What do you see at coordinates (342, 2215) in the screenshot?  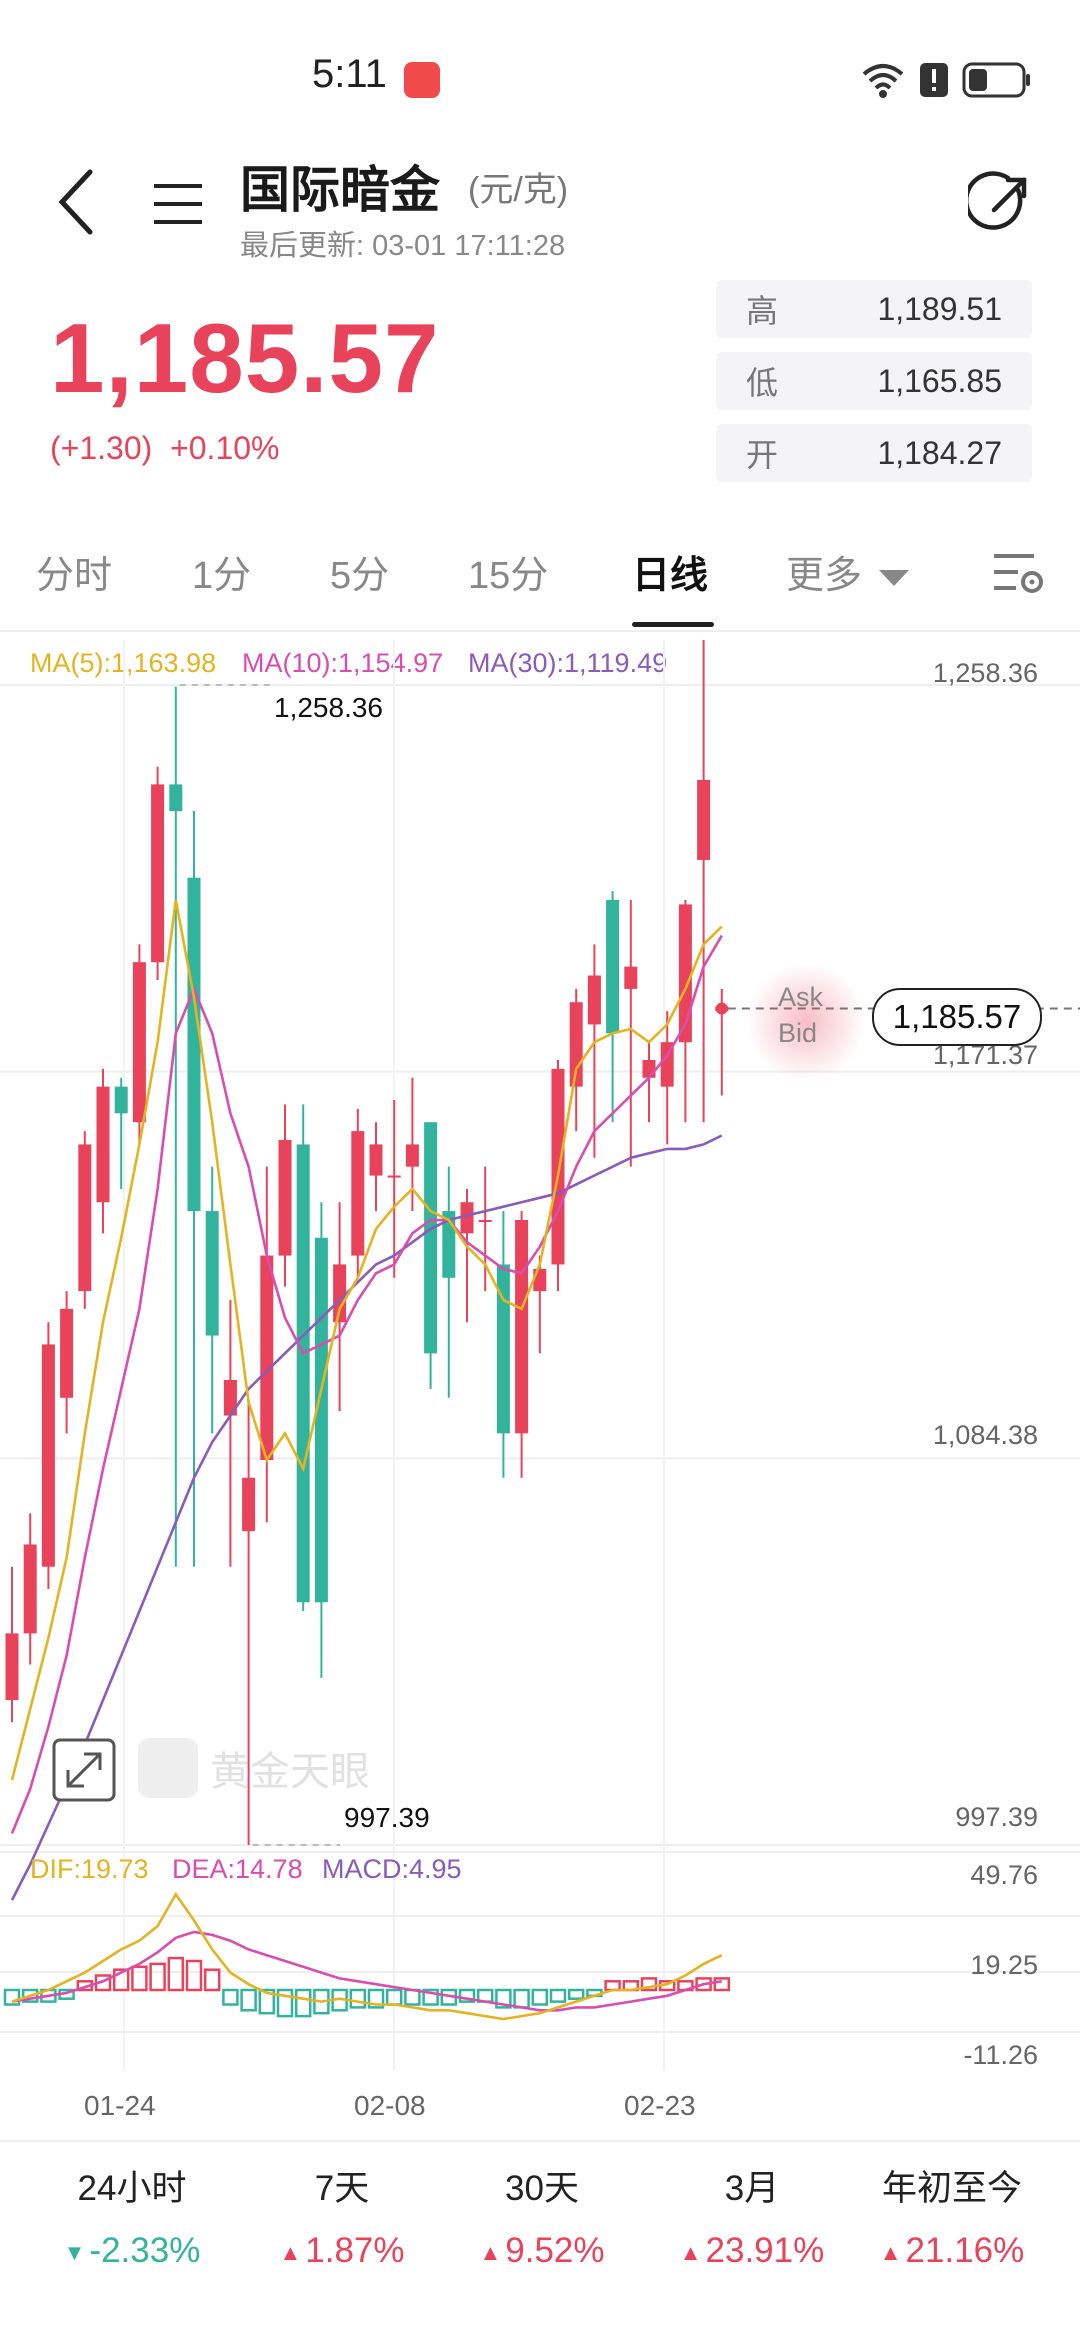 I see `period-stat-item: 7天 ▲ 1.87%` at bounding box center [342, 2215].